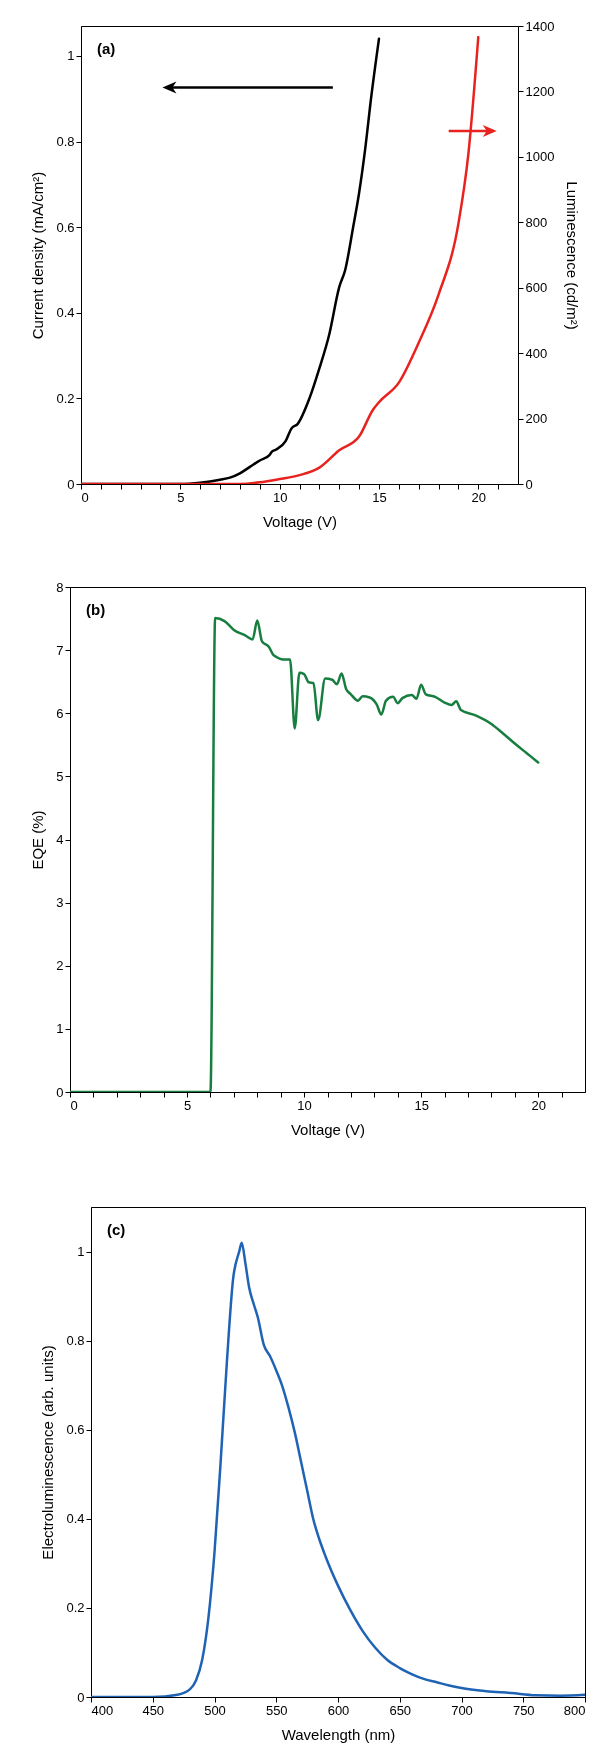 The image size is (602, 1753). Describe the element at coordinates (38, 255) in the screenshot. I see `y-axis-title: Current density (mA/cm²)` at that location.